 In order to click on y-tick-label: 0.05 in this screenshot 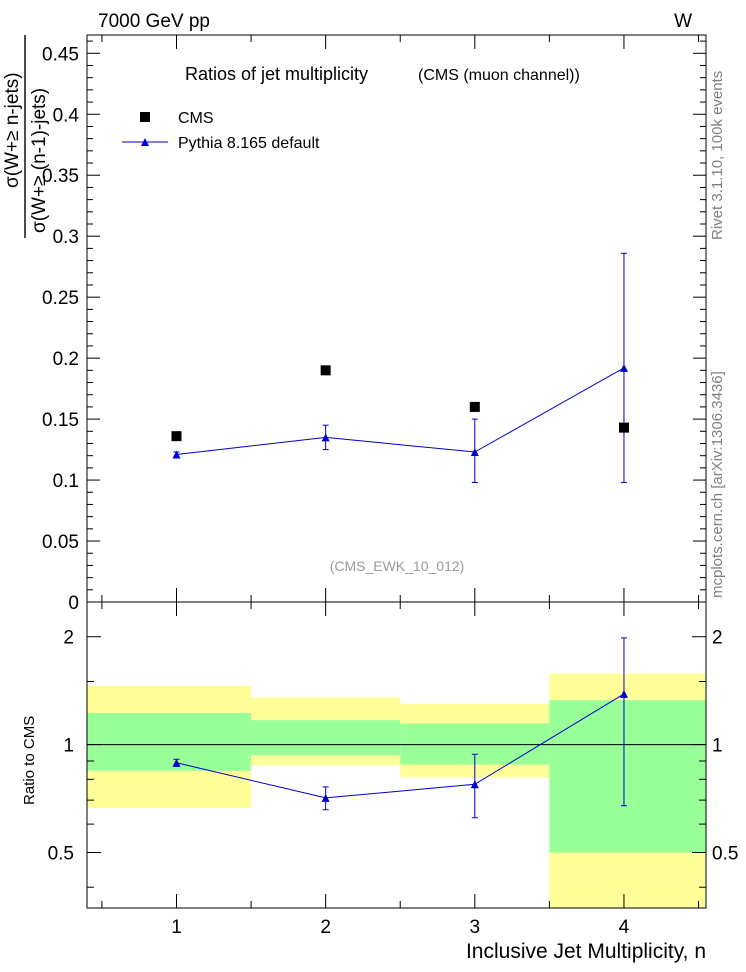, I will do `click(60, 542)`.